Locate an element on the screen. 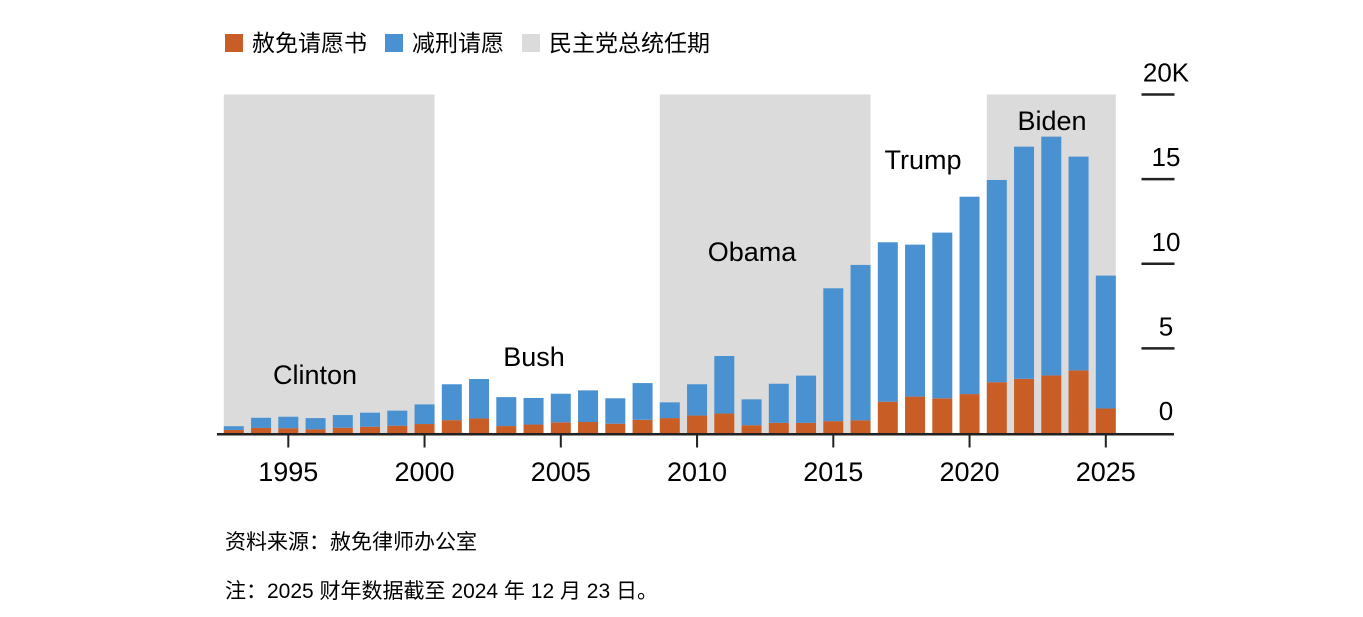  legend-item-democratic-terms: 民主党总统任期 is located at coordinates (616, 43).